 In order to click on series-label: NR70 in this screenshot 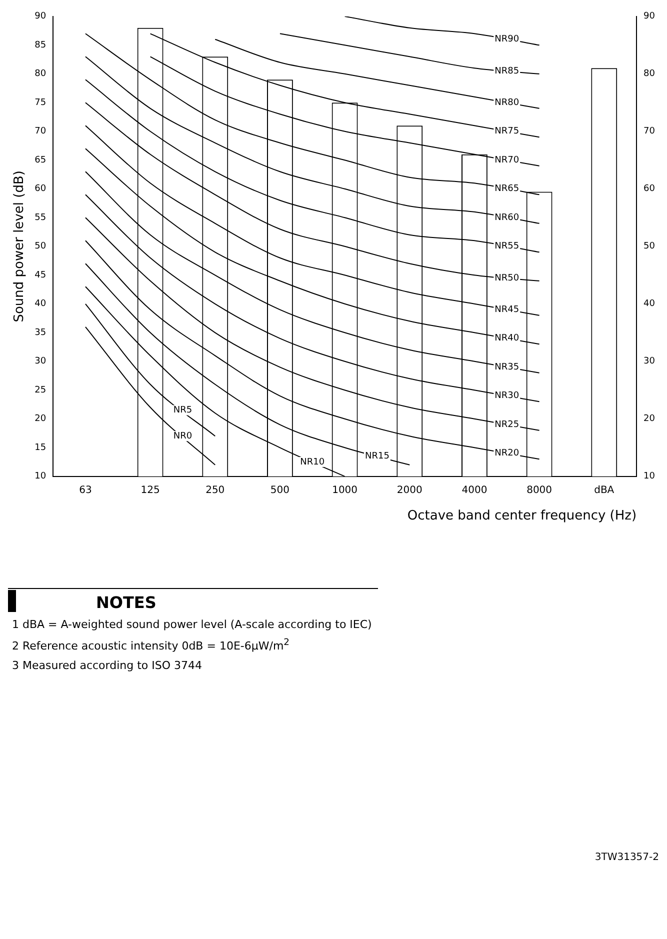, I will do `click(507, 160)`.